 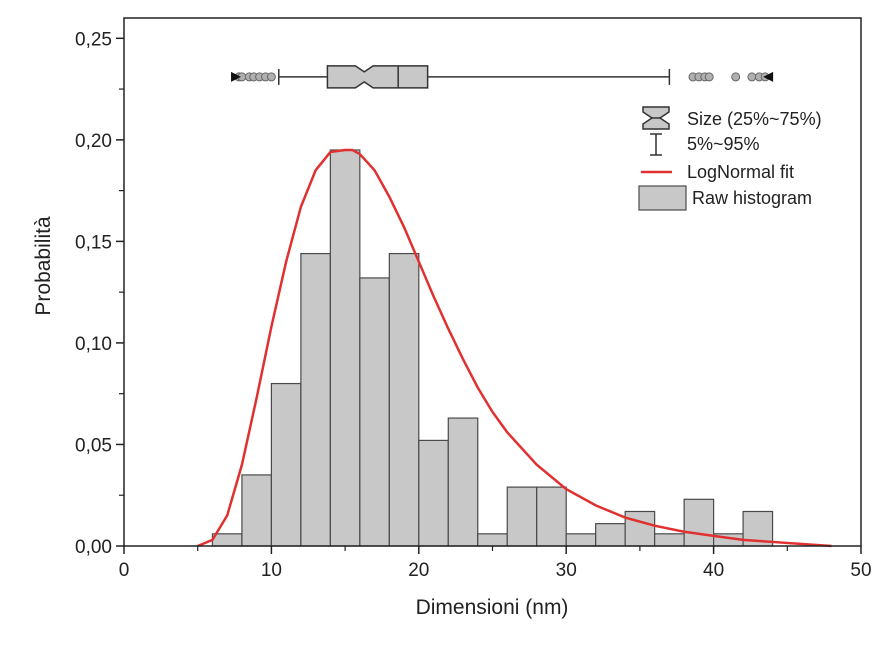 What do you see at coordinates (93, 39) in the screenshot?
I see `y-tick-label: 0,25` at bounding box center [93, 39].